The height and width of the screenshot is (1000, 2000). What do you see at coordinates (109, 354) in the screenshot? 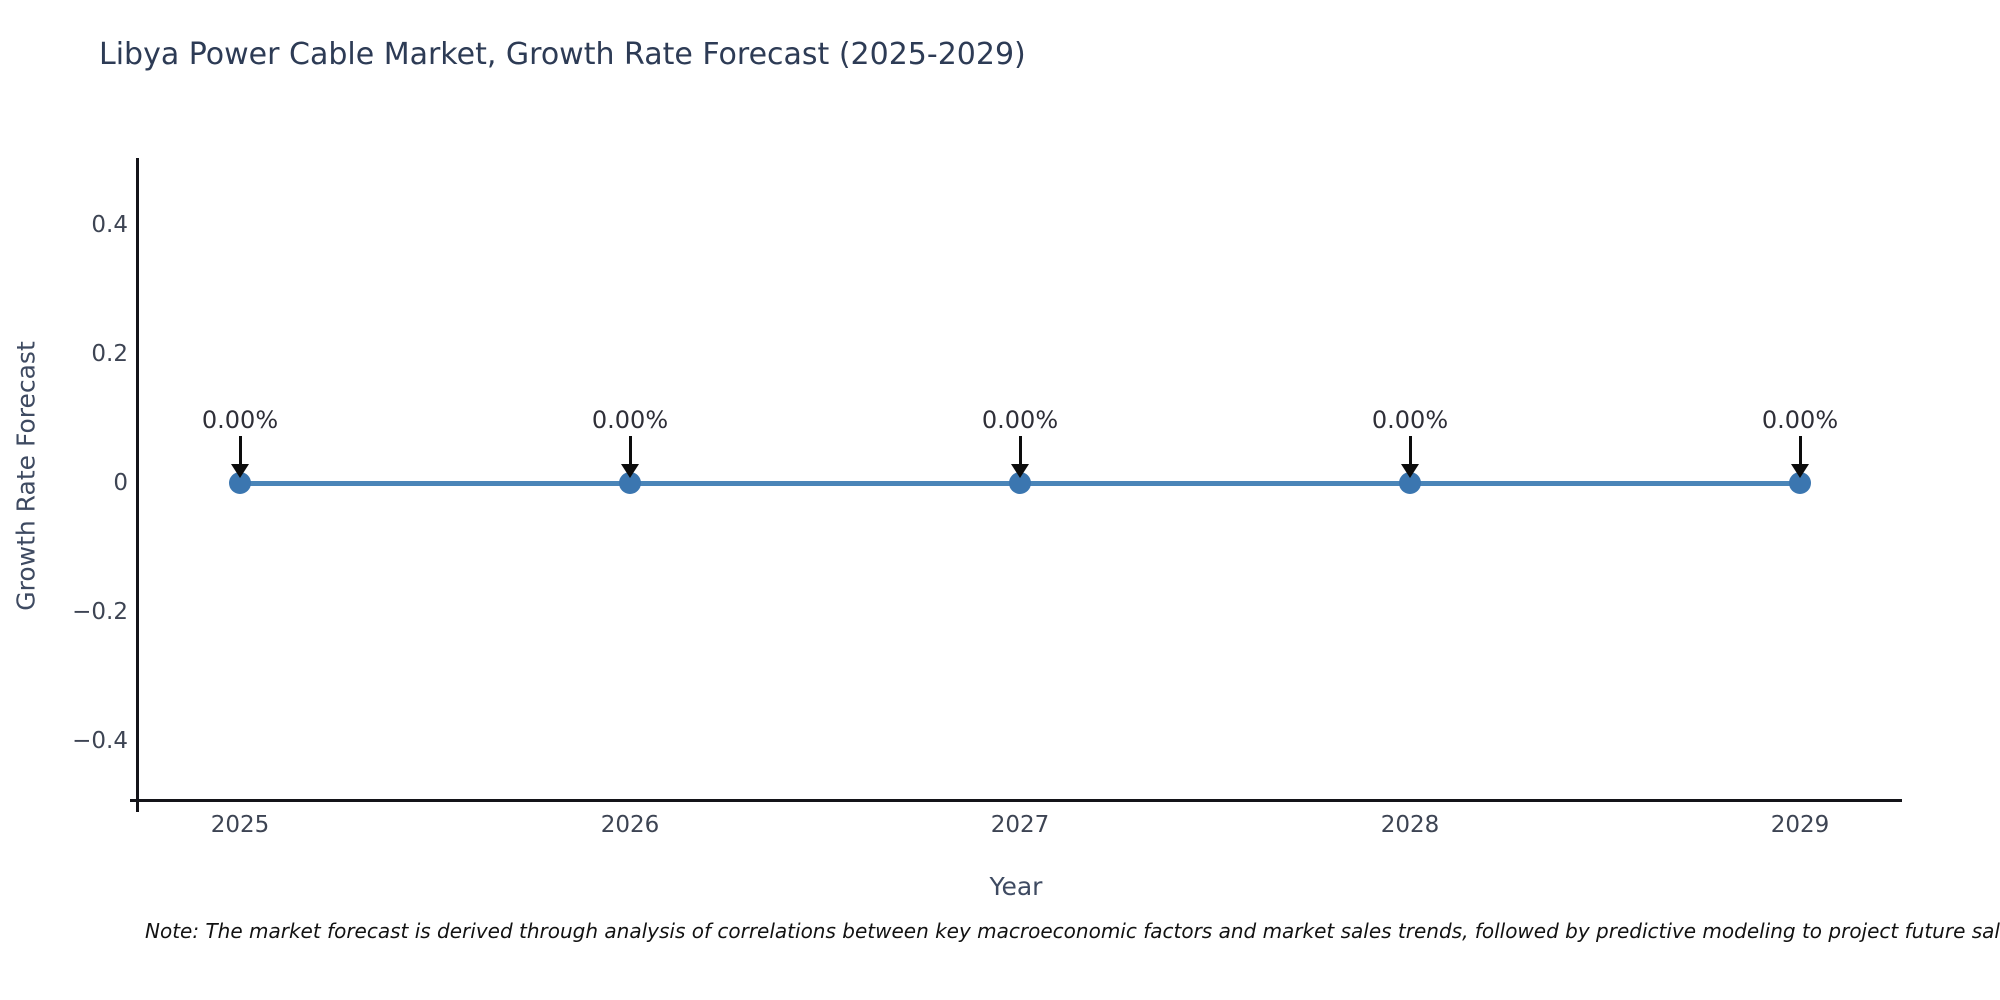
I see `y-tick-label: 0.2` at bounding box center [109, 354].